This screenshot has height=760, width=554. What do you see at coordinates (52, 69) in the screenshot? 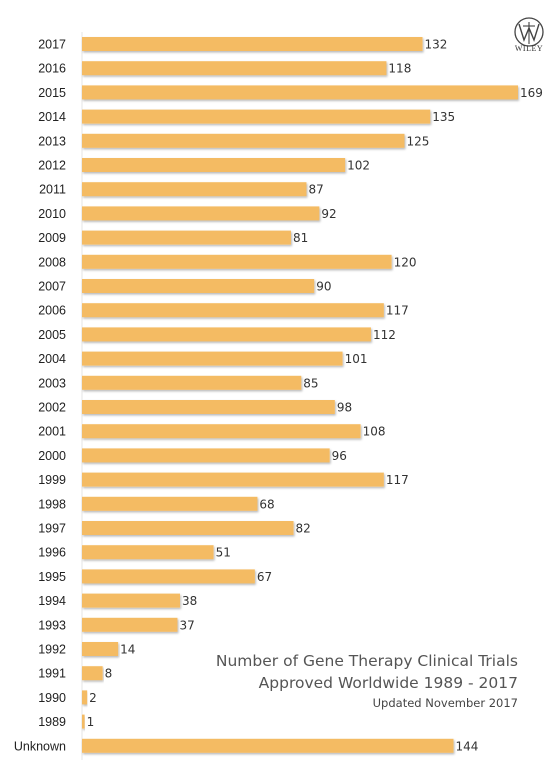
I see `category-label: 2016` at bounding box center [52, 69].